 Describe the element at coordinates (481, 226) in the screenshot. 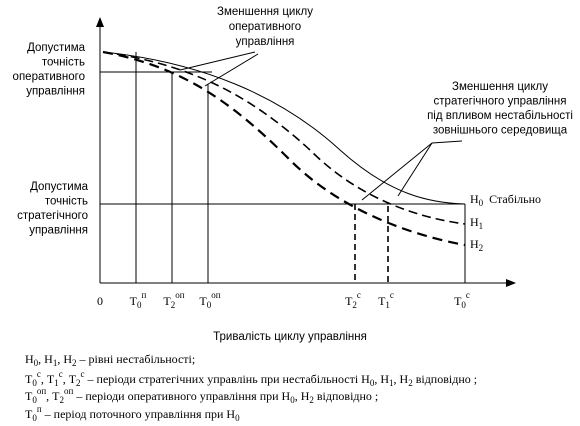

I see `curve-label-sub: 1` at that location.